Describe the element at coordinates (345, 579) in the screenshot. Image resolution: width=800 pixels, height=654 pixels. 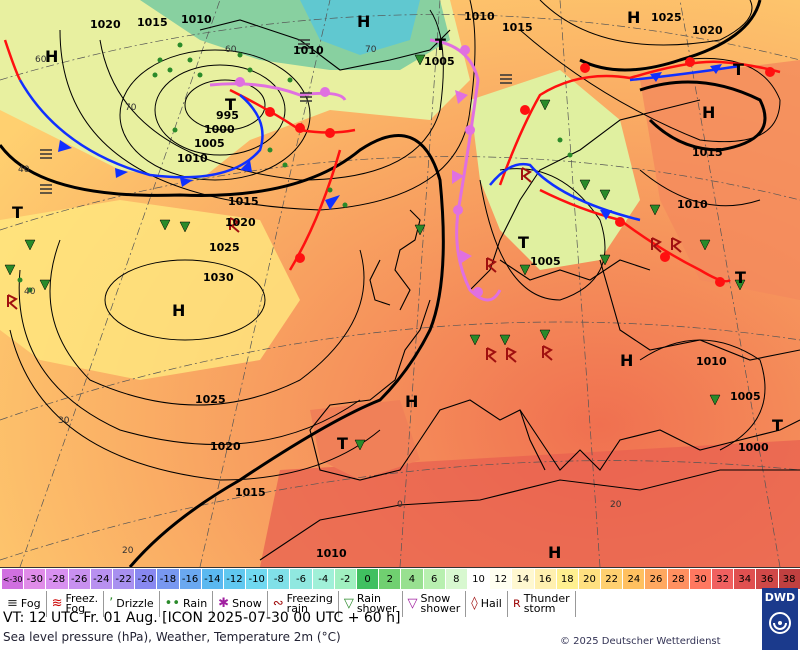
I see `temp-scale-cell: -2` at that location.